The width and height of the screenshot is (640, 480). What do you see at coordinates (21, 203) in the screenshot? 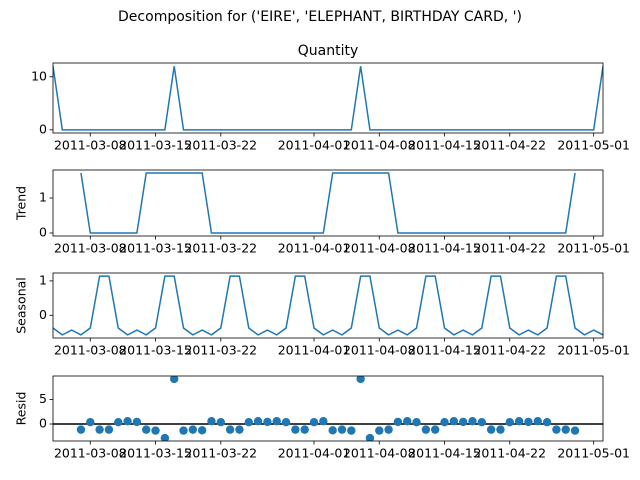
I see `y-axis-label: Trend` at bounding box center [21, 203].